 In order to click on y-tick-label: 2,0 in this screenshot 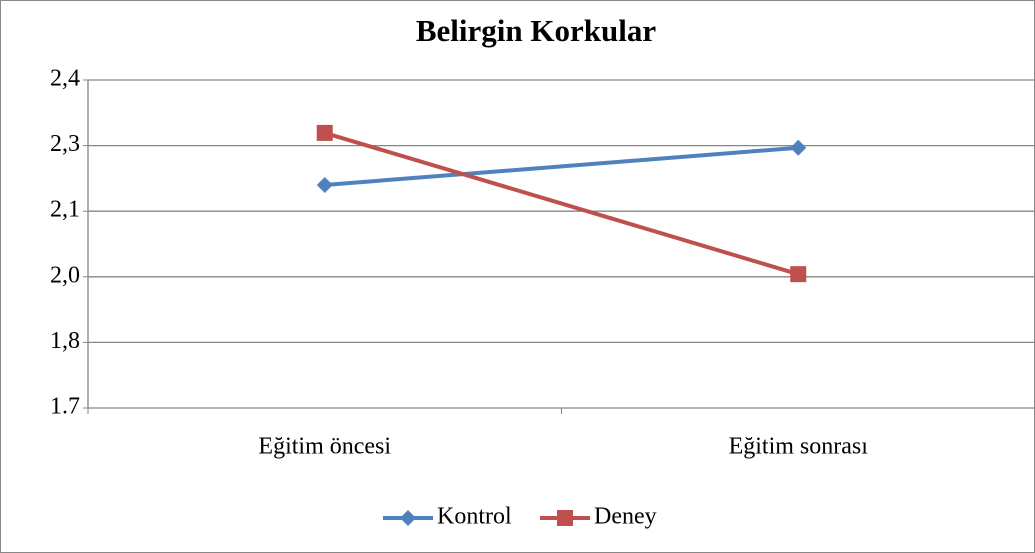, I will do `click(65, 275)`.